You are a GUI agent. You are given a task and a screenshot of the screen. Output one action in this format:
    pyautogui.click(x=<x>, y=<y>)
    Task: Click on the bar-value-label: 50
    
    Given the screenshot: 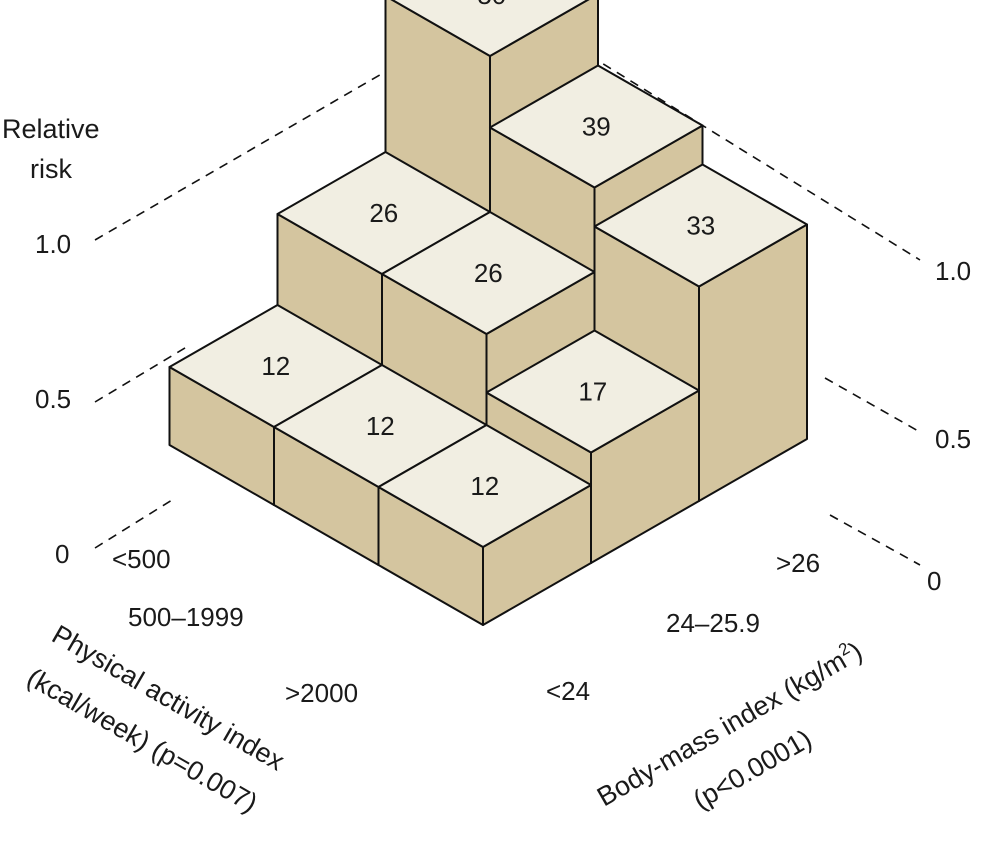 What is the action you would take?
    pyautogui.click(x=491, y=5)
    